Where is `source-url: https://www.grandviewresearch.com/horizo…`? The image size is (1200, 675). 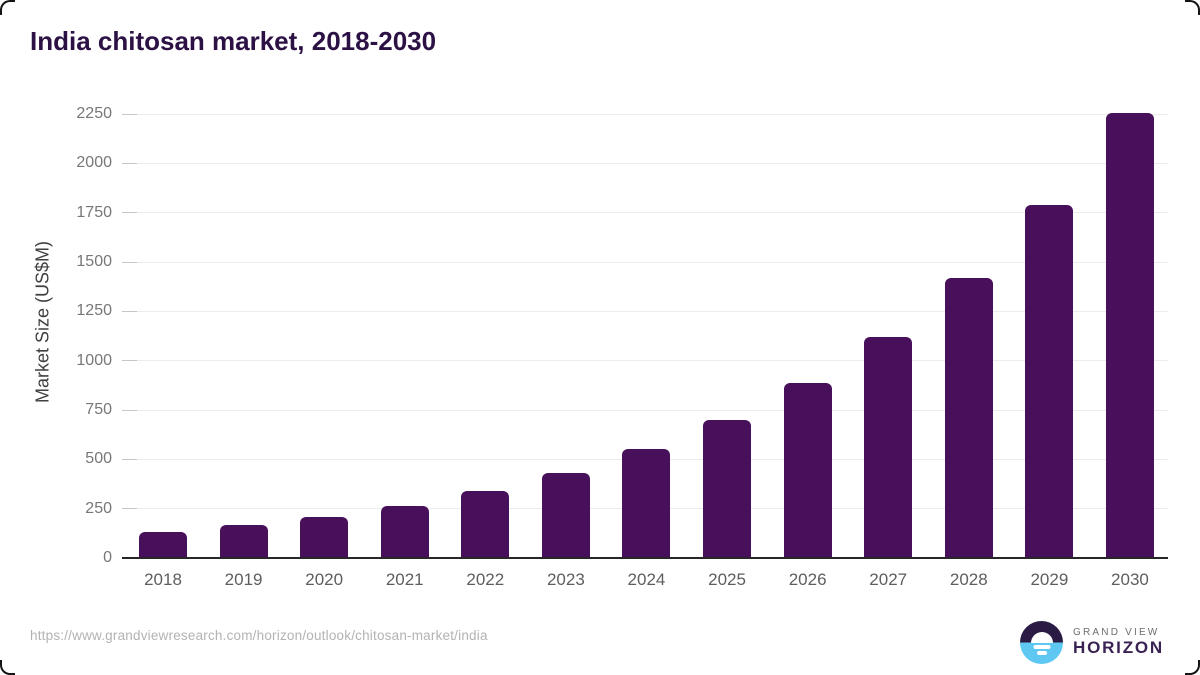
source-url: https://www.grandviewresearch.com/horizo… is located at coordinates (259, 635).